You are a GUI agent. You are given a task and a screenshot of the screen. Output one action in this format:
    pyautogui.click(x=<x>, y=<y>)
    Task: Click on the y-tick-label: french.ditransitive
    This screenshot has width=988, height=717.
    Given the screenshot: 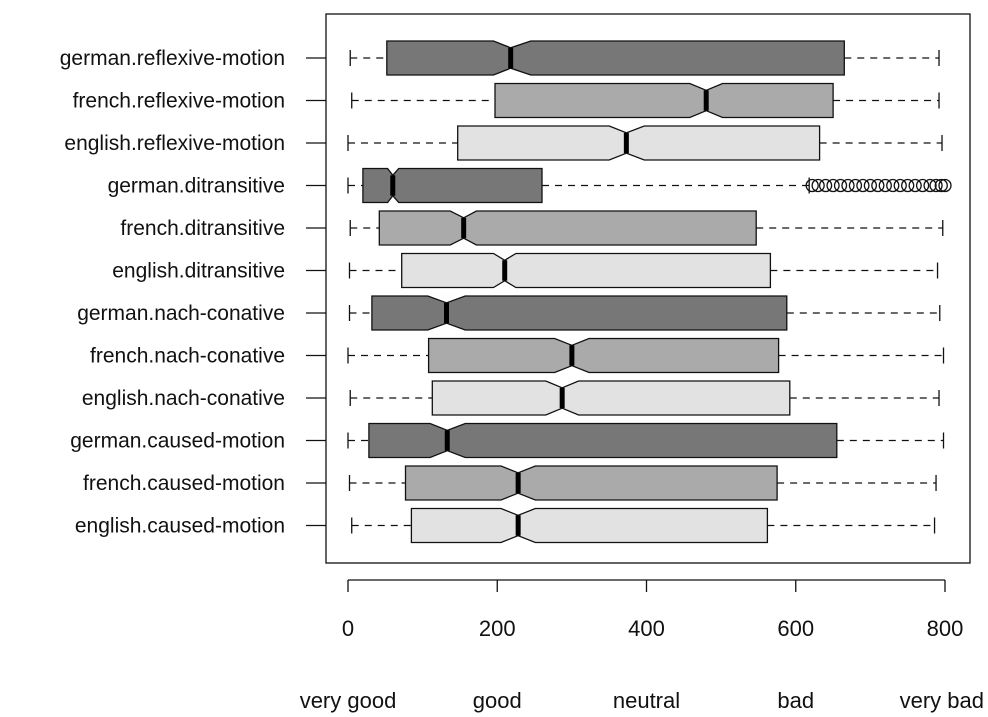 What is the action you would take?
    pyautogui.click(x=202, y=228)
    